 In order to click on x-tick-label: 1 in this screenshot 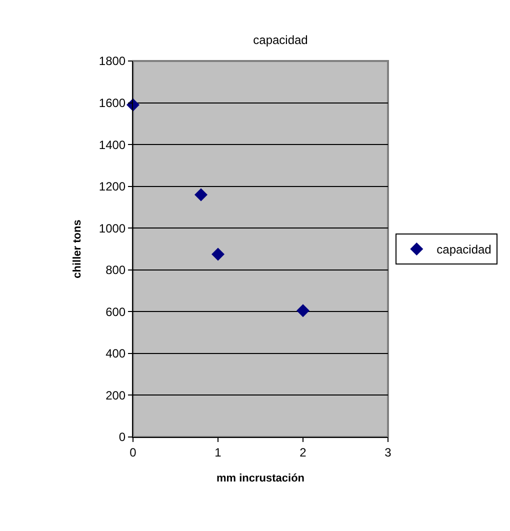, I will do `click(218, 452)`.